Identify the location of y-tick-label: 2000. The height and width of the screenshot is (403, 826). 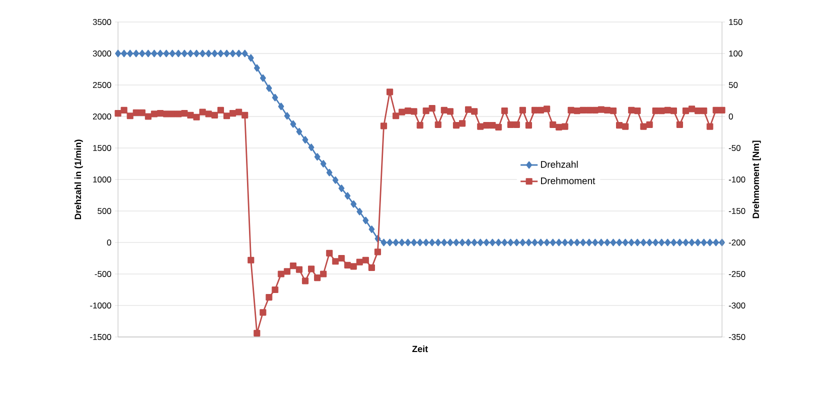
(102, 116).